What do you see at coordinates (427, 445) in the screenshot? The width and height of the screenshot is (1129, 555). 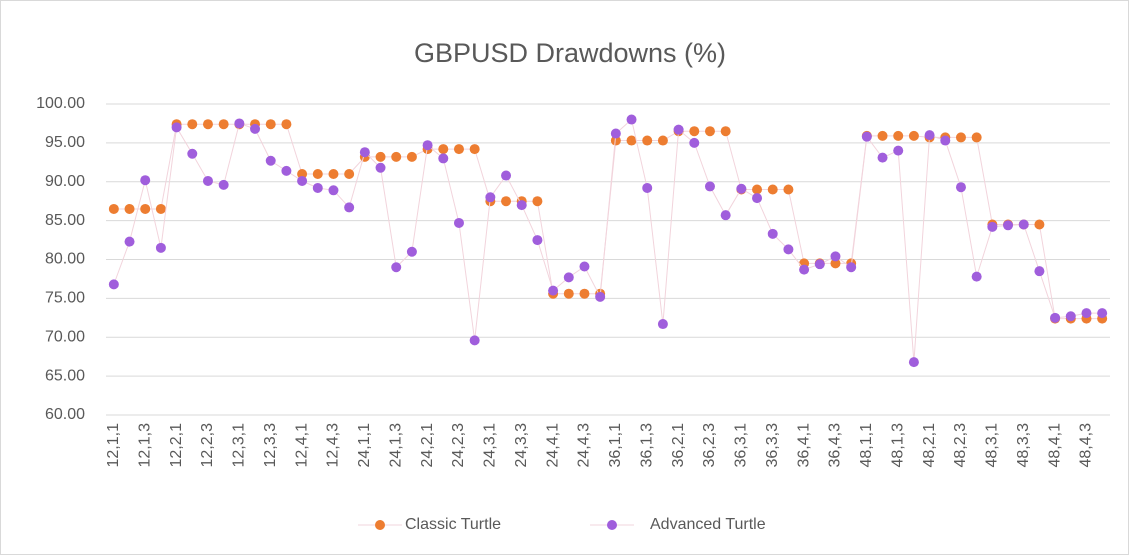 I see `x-tick-label: 24,2,1` at bounding box center [427, 445].